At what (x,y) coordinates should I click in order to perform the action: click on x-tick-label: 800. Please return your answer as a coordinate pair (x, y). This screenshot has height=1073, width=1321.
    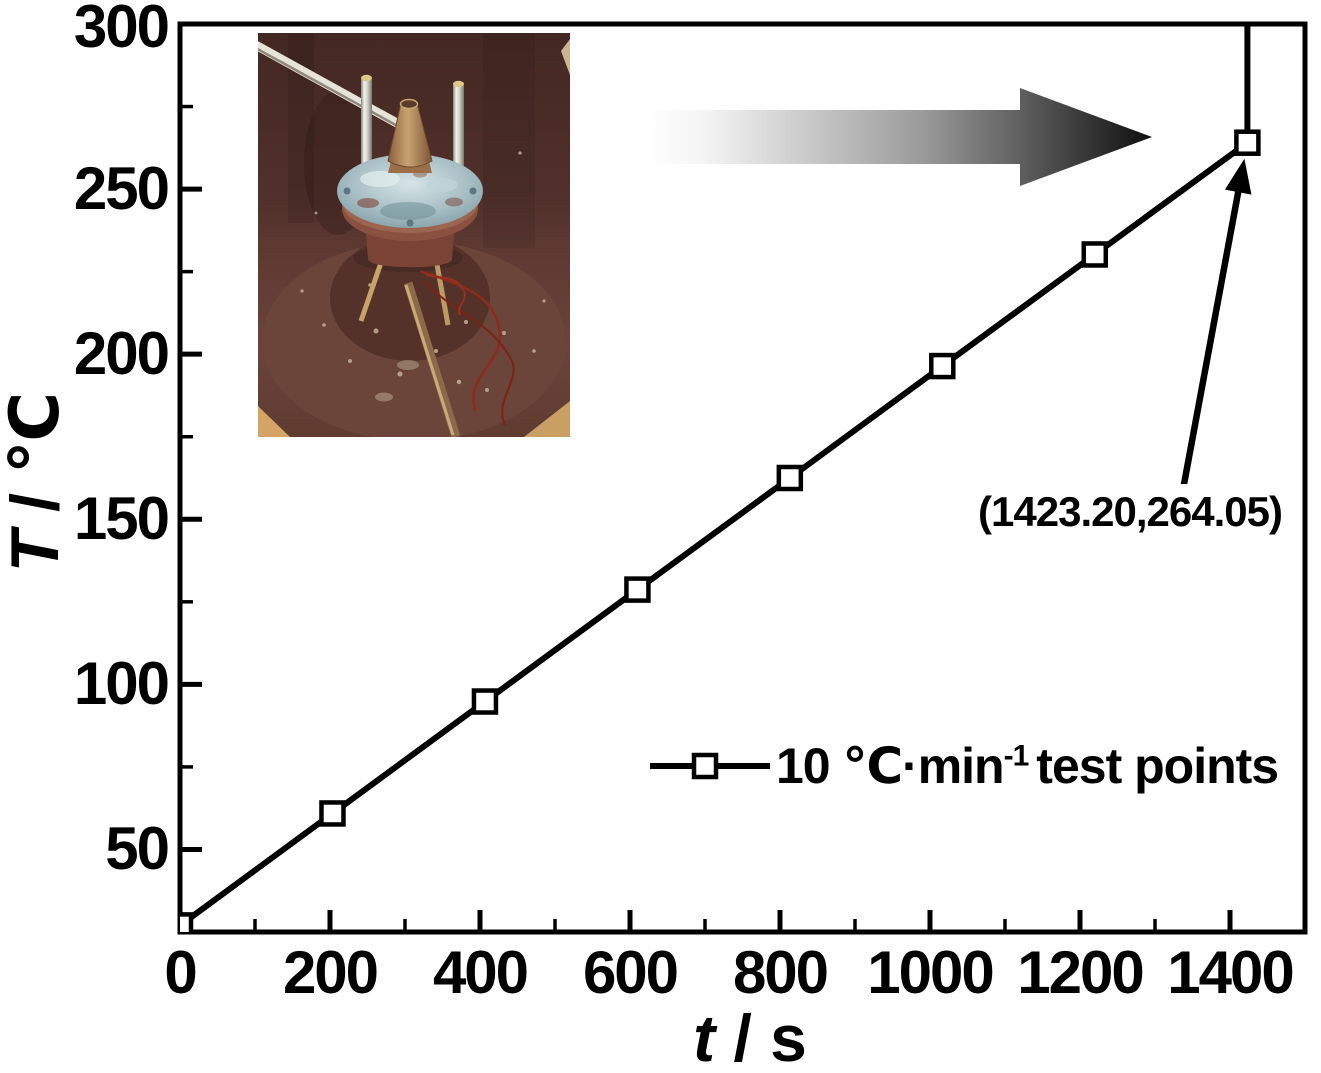
    Looking at the image, I should click on (780, 972).